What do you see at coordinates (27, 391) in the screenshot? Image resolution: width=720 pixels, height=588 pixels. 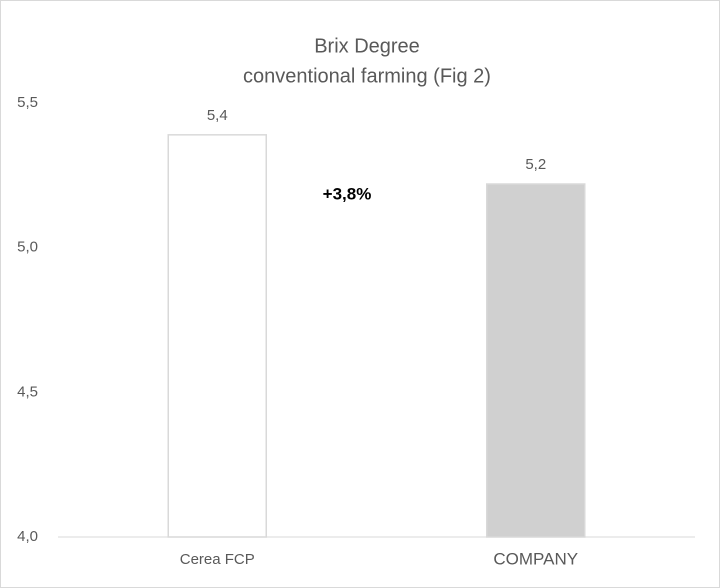 I see `y-tick-label: 4,5` at bounding box center [27, 391].